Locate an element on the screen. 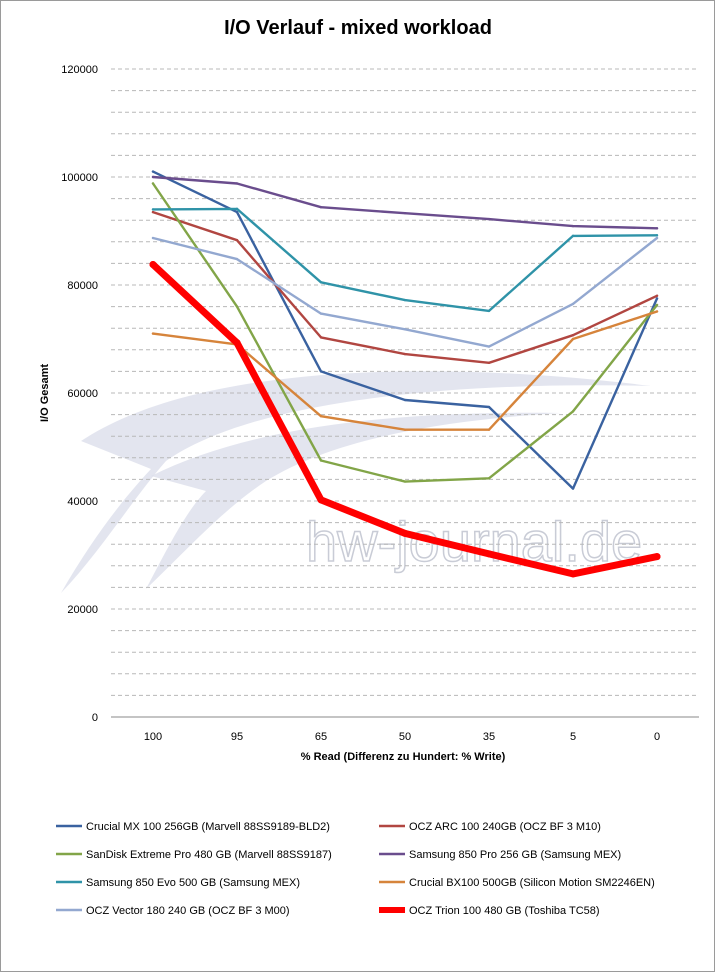 This screenshot has height=973, width=715. watermark-swoosh-lower is located at coordinates (353, 500).